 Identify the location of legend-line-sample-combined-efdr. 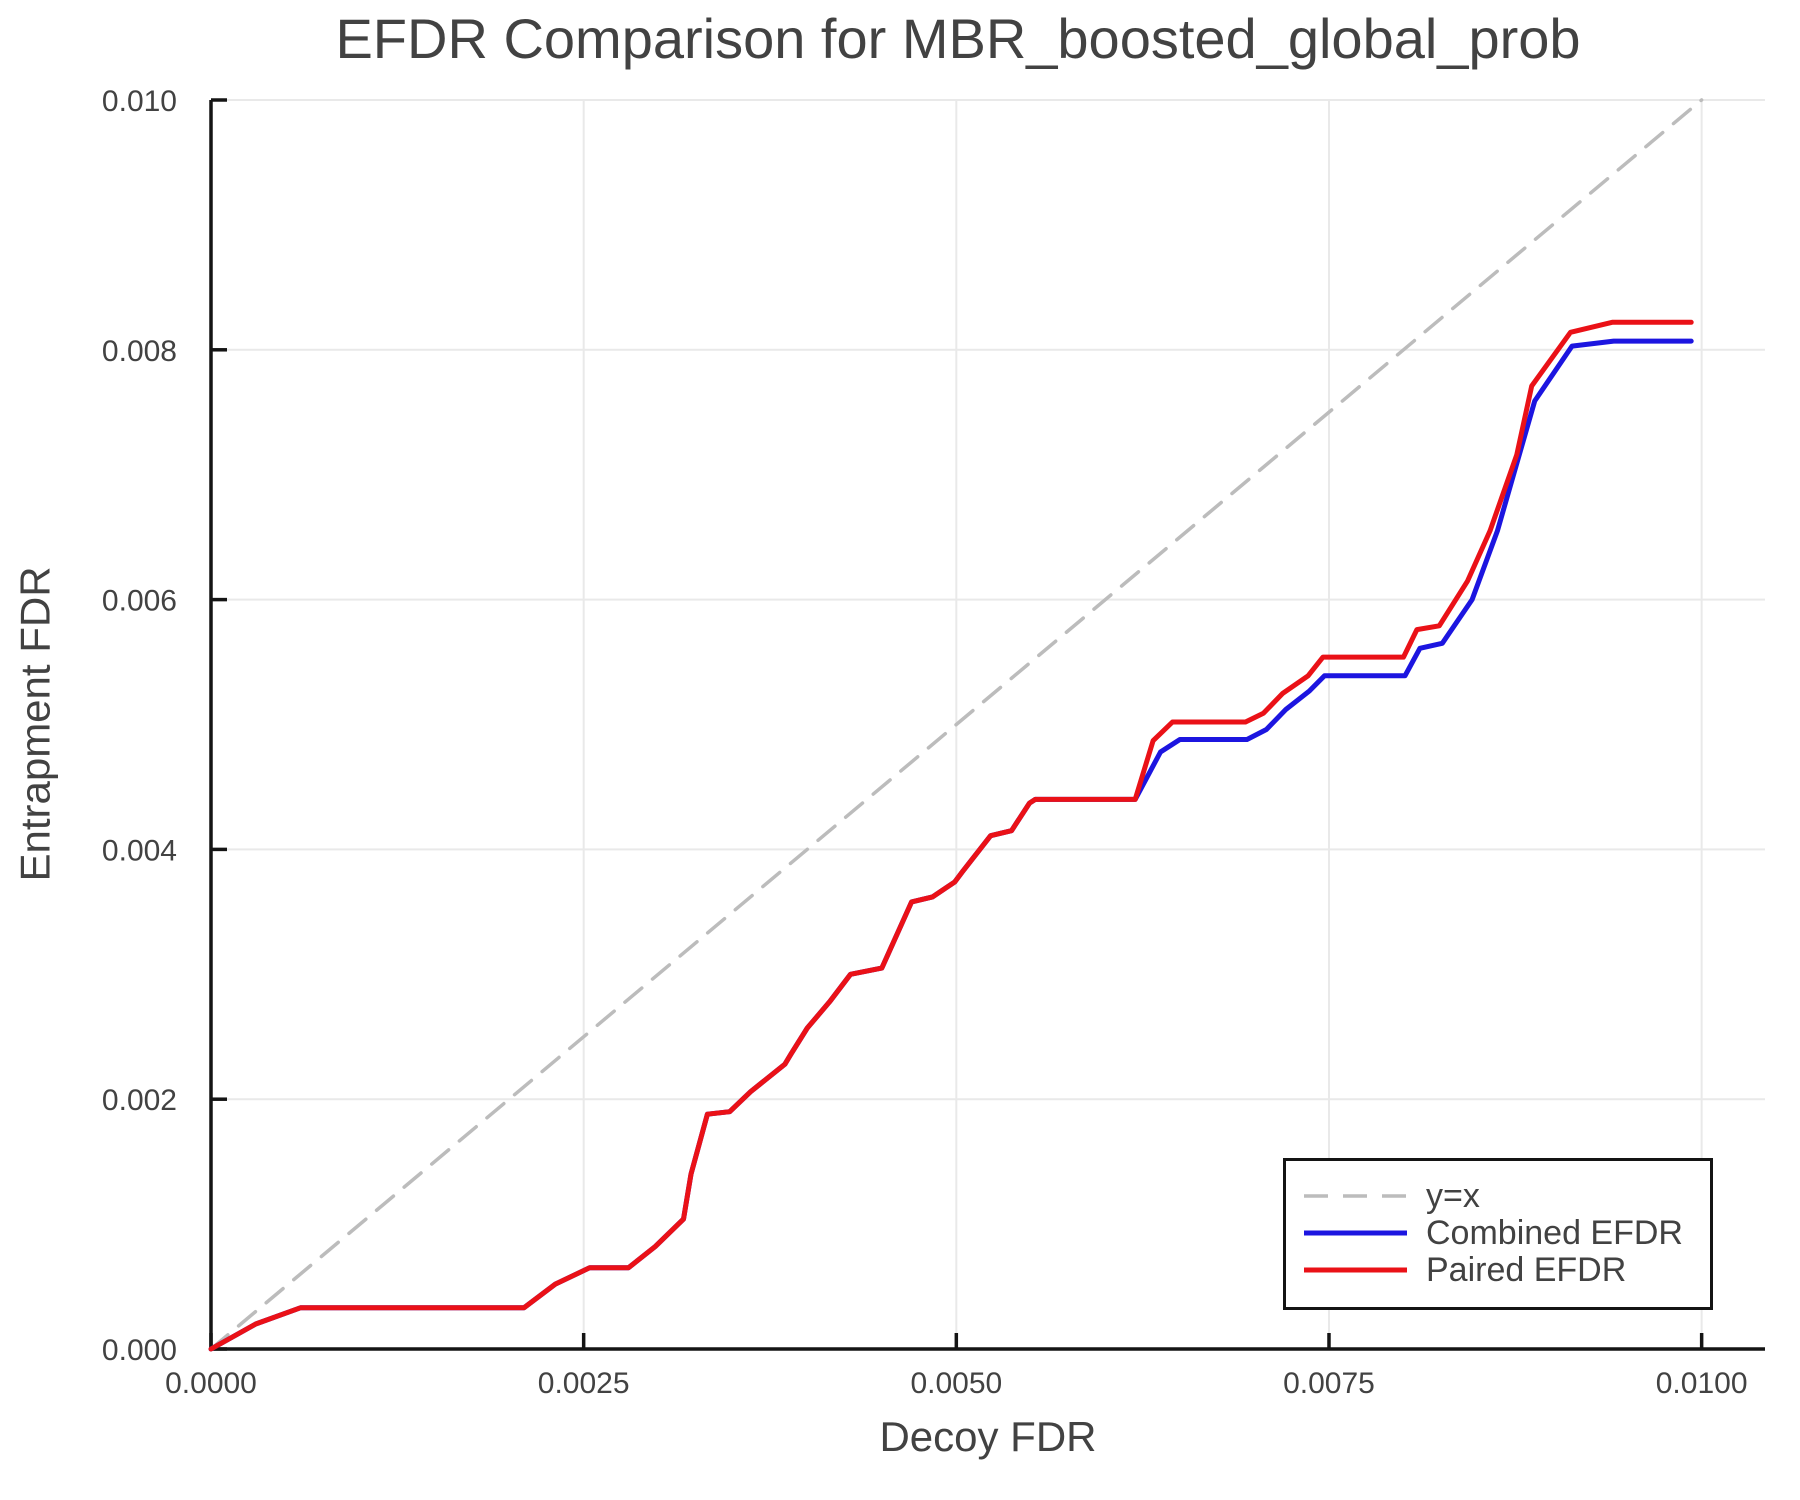
(1357, 1233).